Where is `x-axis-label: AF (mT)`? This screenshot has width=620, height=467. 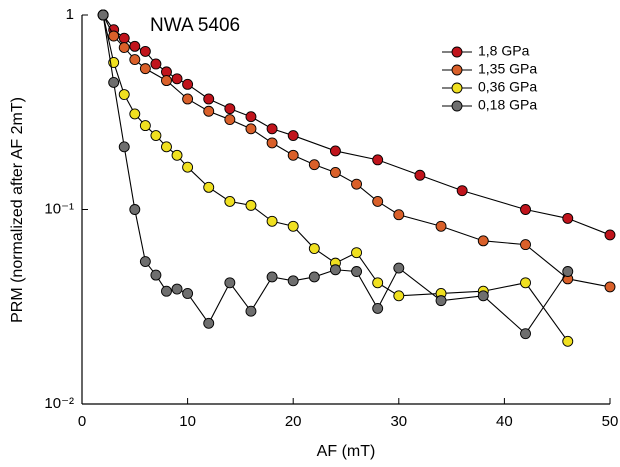 x-axis-label: AF (mT) is located at coordinates (346, 451).